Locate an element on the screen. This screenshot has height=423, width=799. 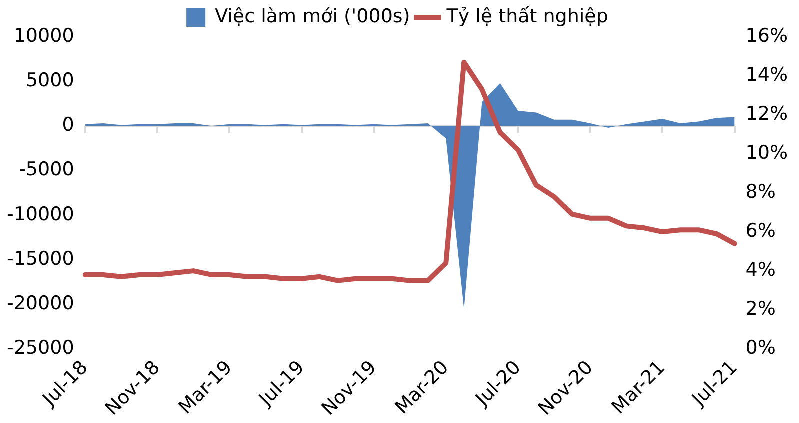
y2-tick-label: 16% is located at coordinates (767, 35).